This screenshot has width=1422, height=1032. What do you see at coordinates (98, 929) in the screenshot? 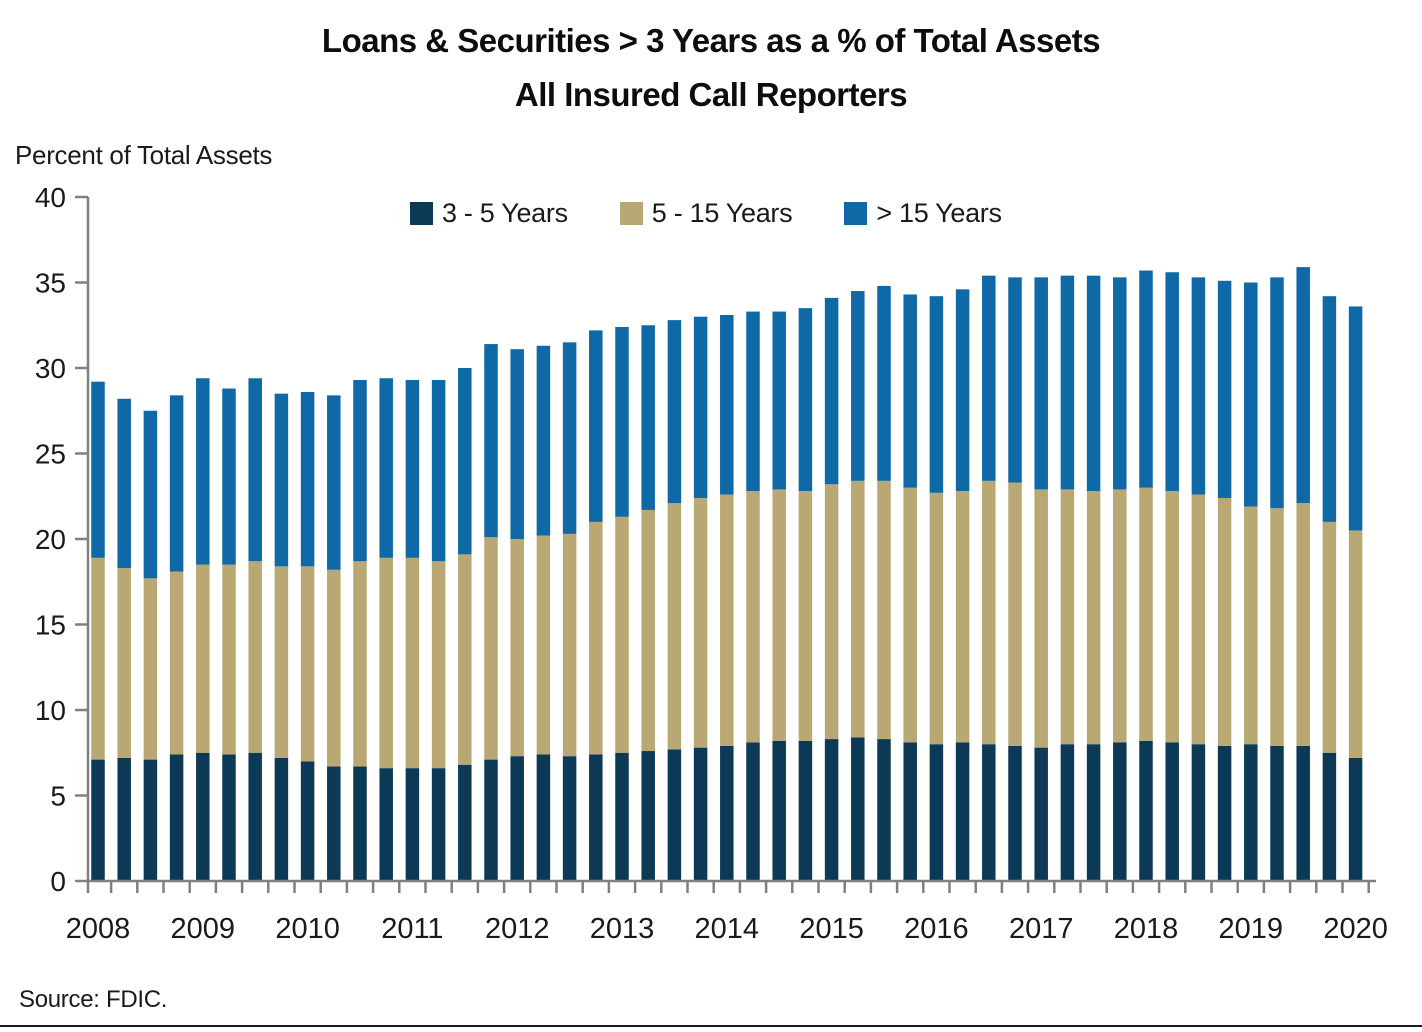
I see `x-year-label: 2008` at bounding box center [98, 929].